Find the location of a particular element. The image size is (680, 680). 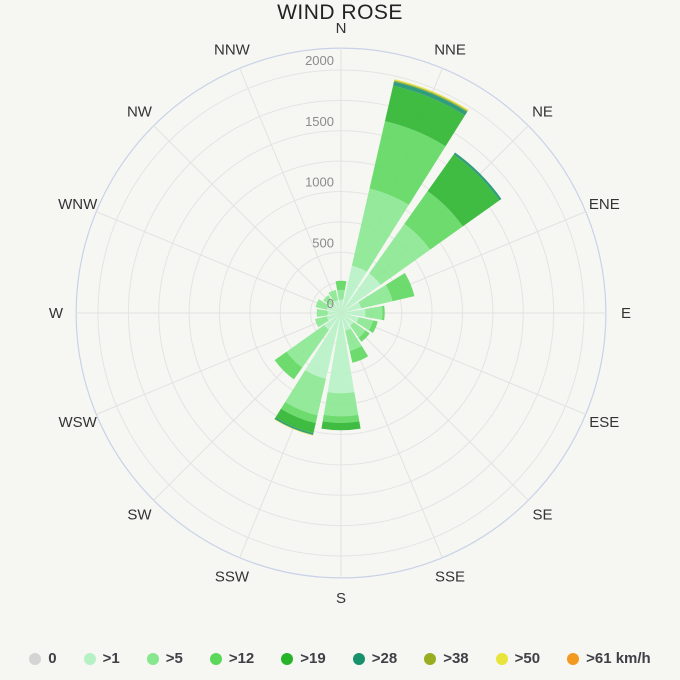

petal-WNW is located at coordinates (328, 306).